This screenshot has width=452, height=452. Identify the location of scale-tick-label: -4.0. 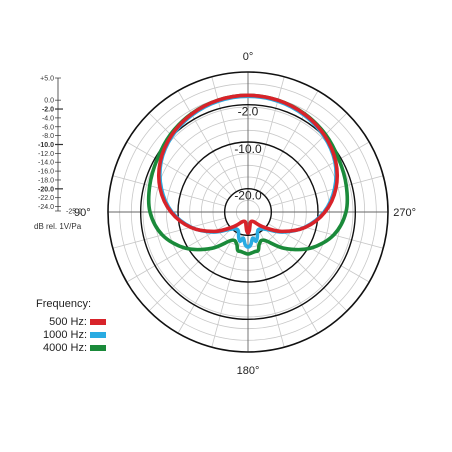
(48, 118).